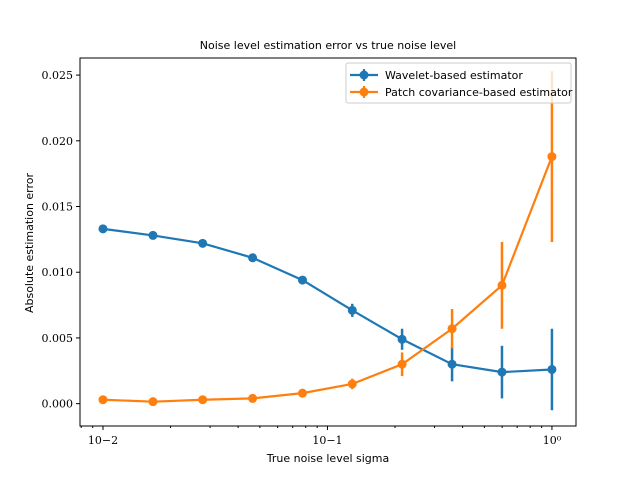  Describe the element at coordinates (58, 404) in the screenshot. I see `y-tick-label: 0.000` at that location.